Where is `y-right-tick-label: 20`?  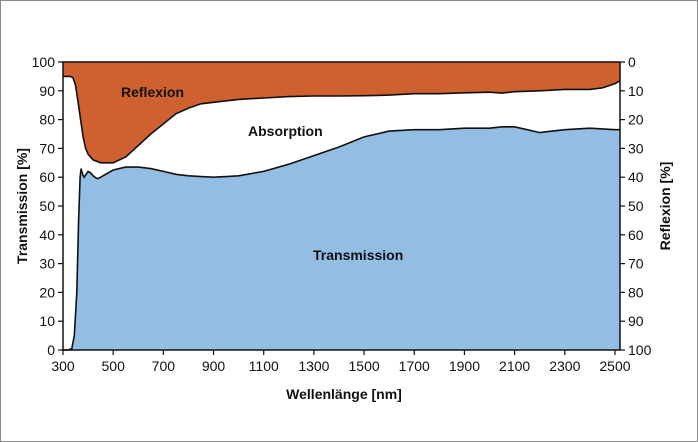
y-right-tick-label: 20 is located at coordinates (636, 120).